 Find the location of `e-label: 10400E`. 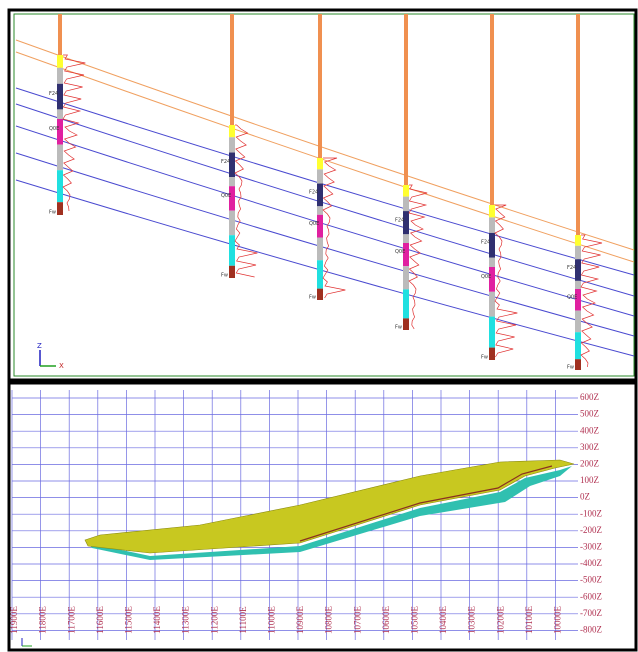

e-label: 10400E is located at coordinates (443, 620).